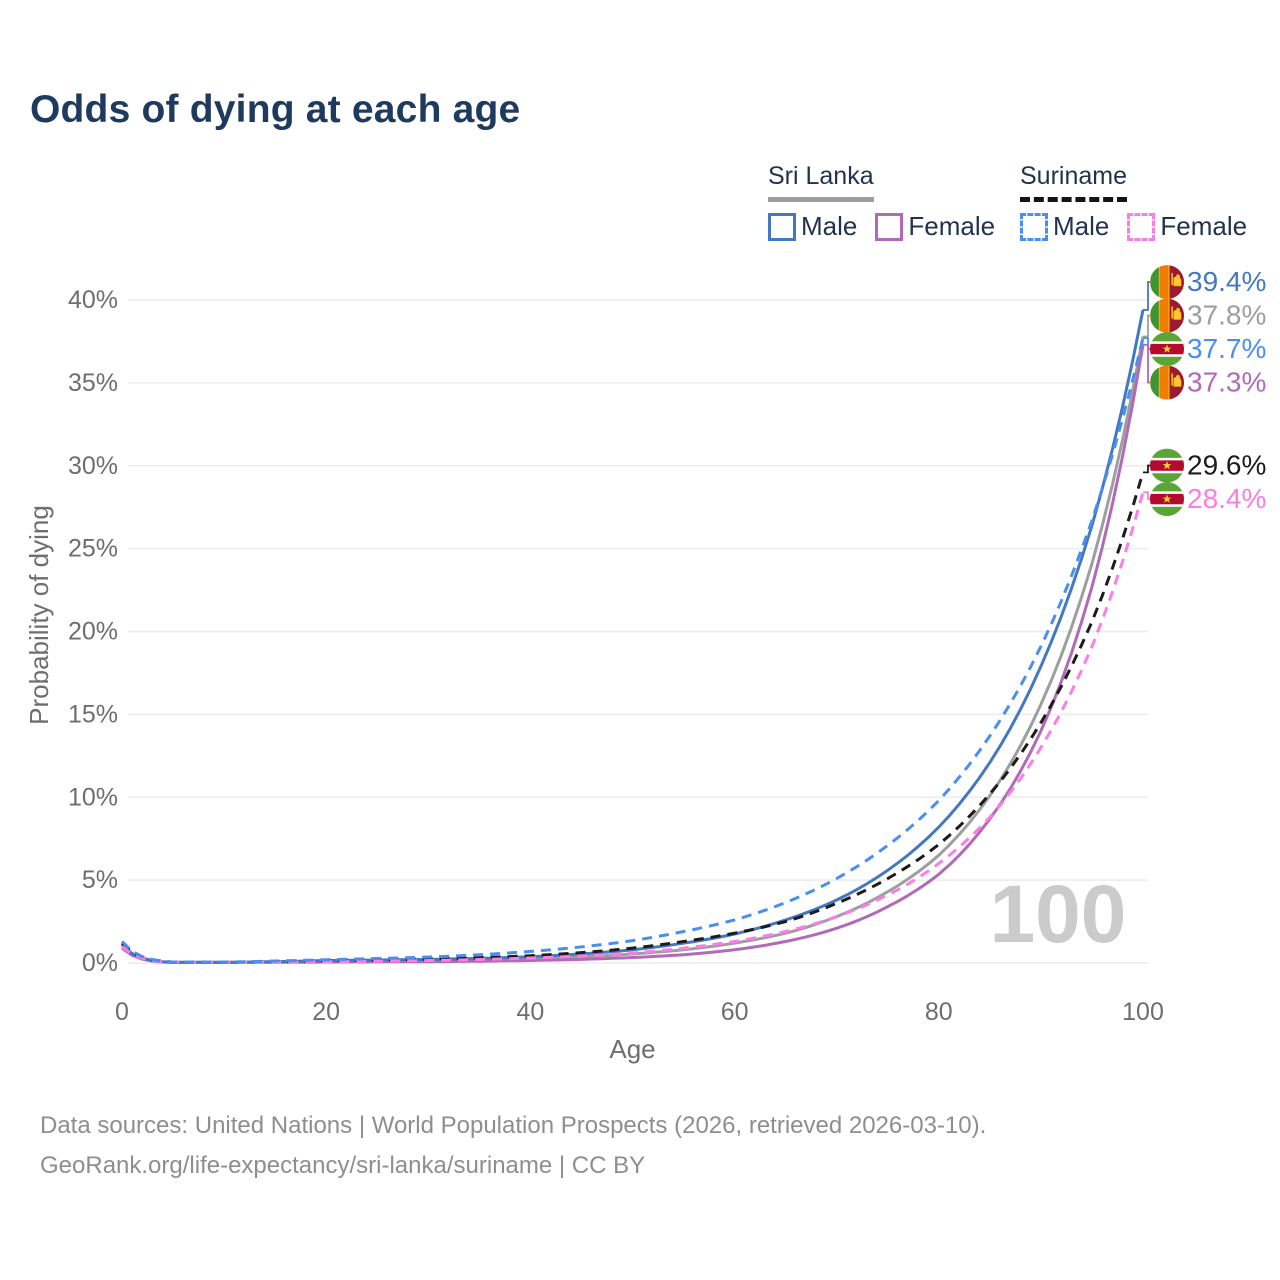 The height and width of the screenshot is (1280, 1280). Describe the element at coordinates (821, 182) in the screenshot. I see `legend-country-sri-lanka: Sri Lanka` at that location.